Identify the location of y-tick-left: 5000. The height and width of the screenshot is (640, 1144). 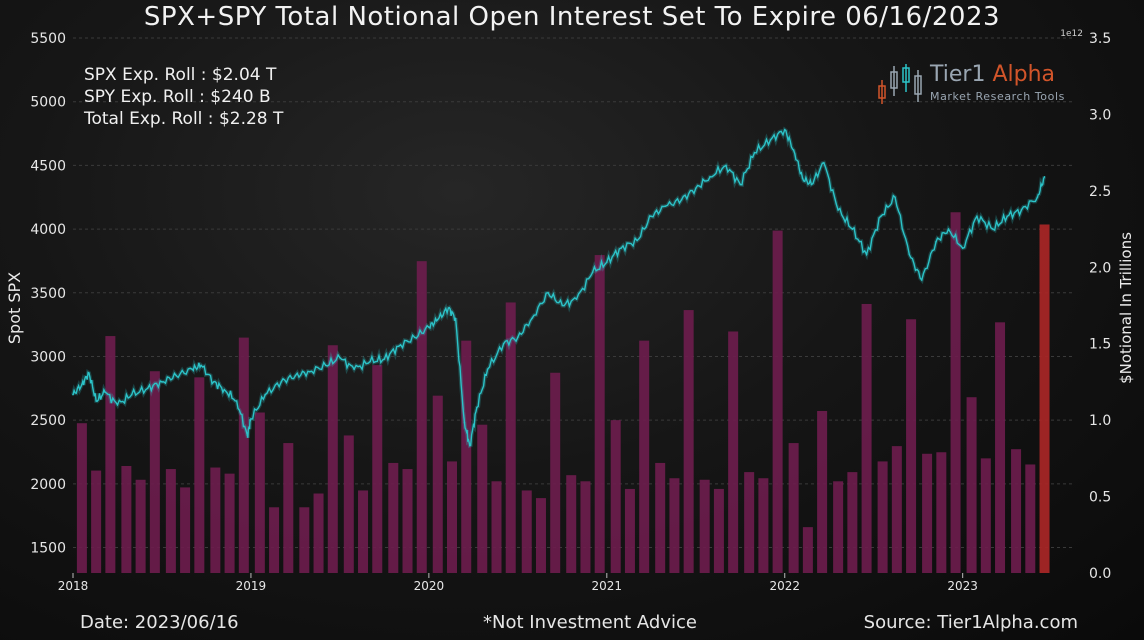
(48, 103).